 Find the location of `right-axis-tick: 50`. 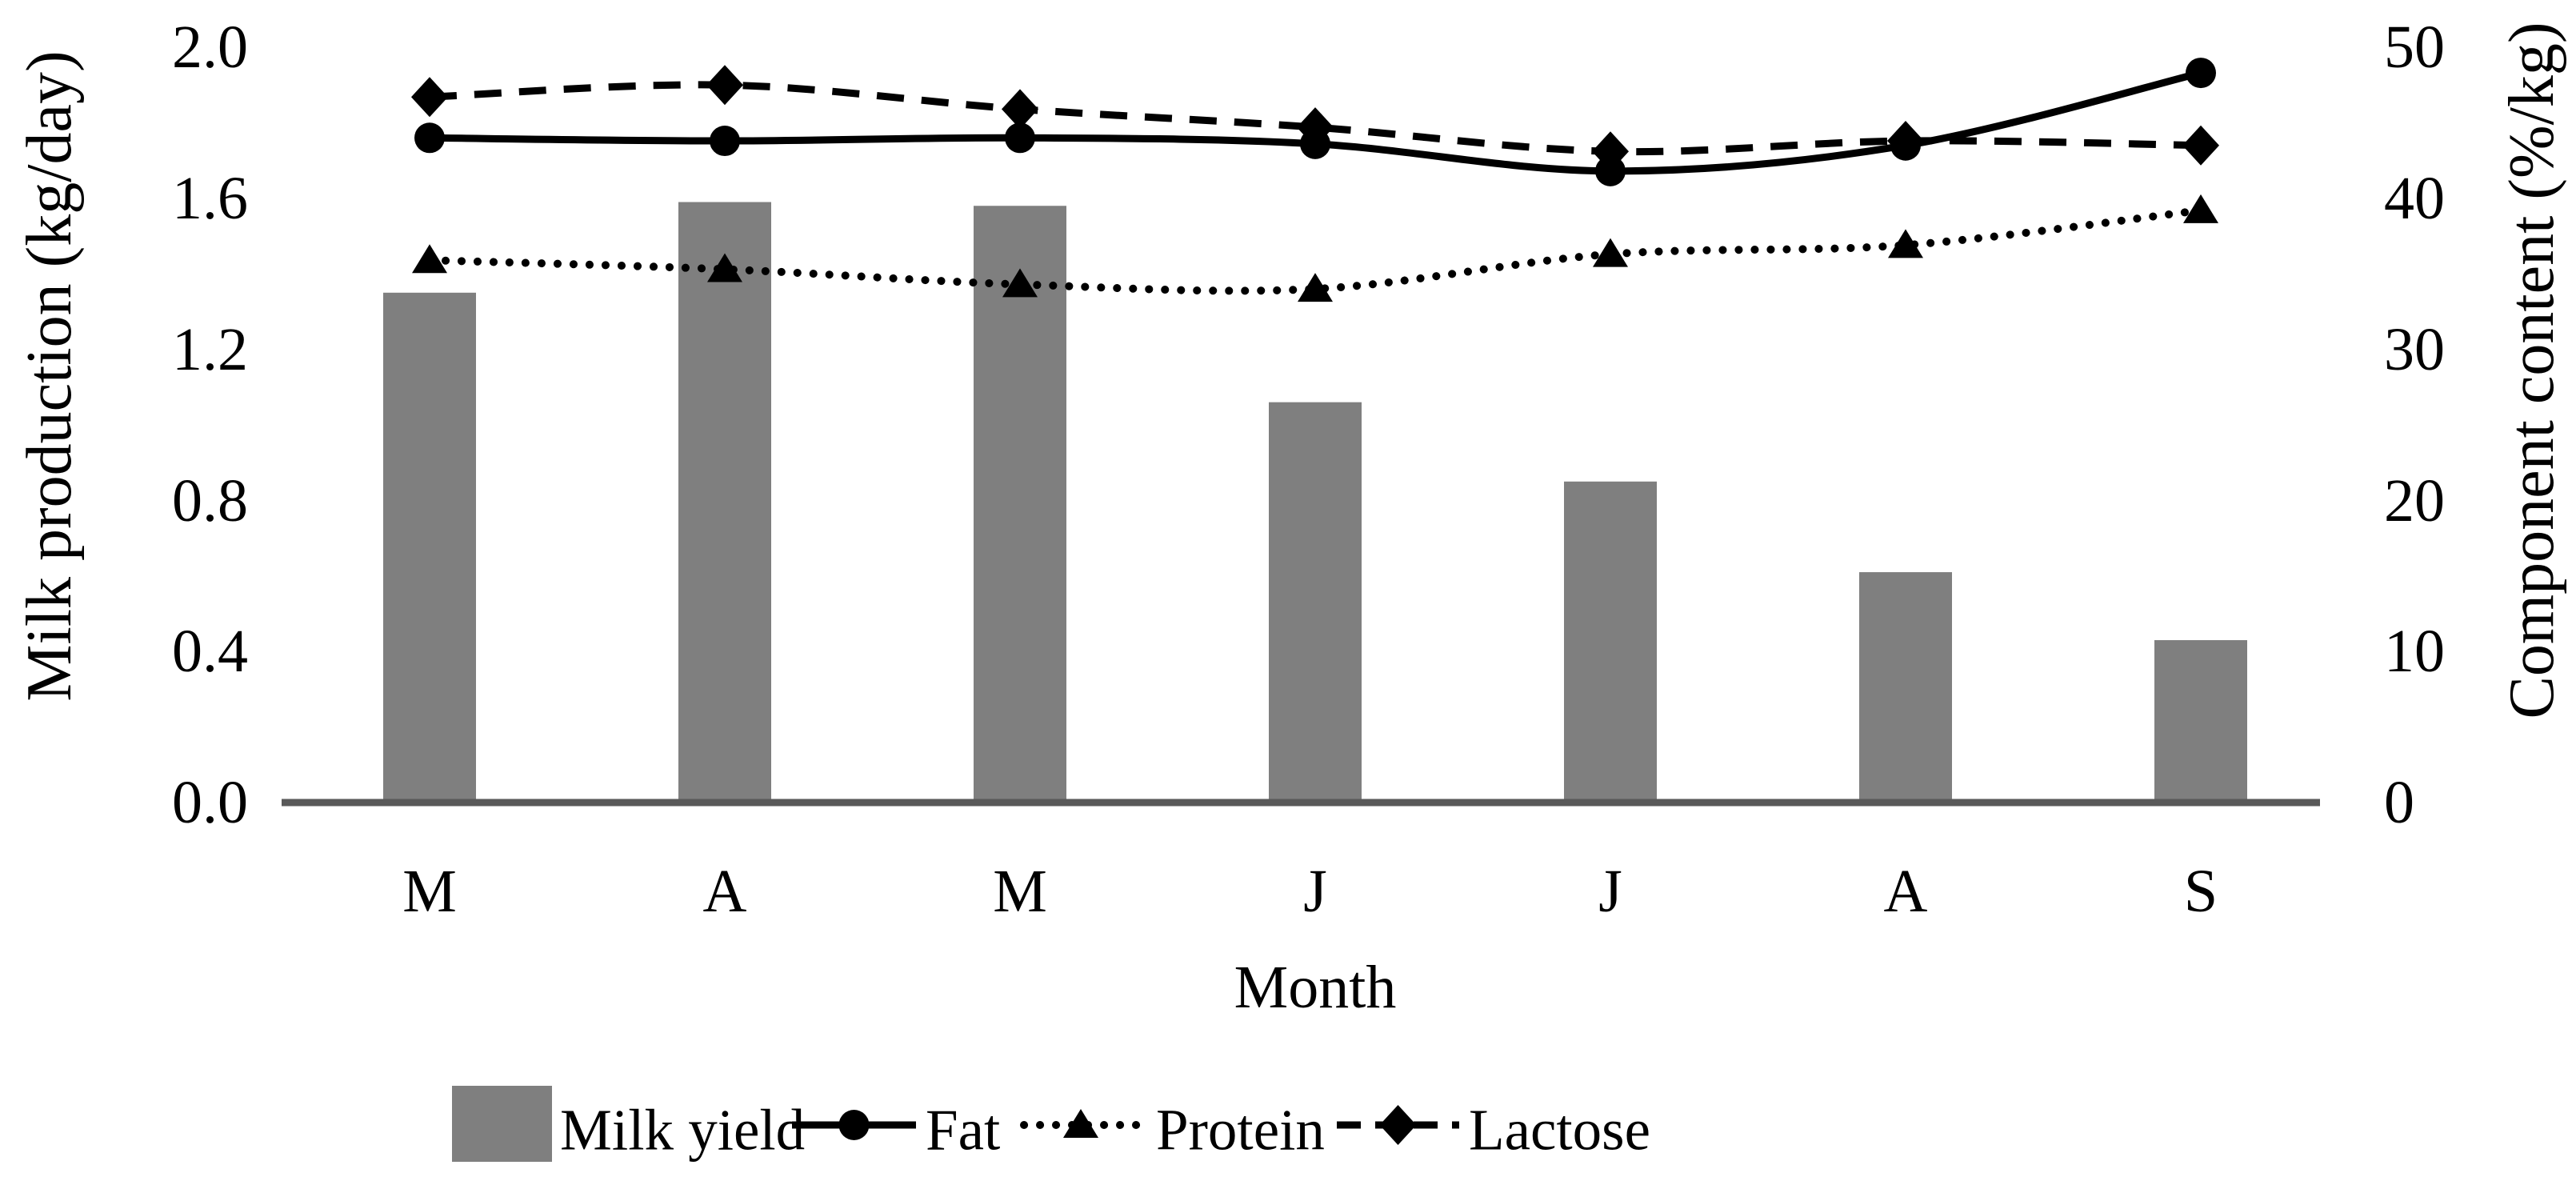

right-axis-tick: 50 is located at coordinates (2414, 47).